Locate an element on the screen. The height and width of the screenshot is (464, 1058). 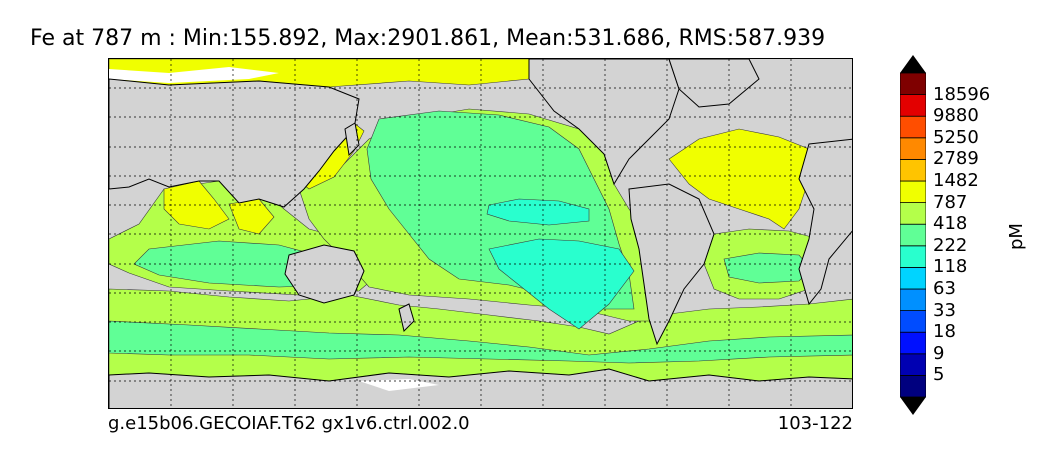
colorbar is located at coordinates (913, 235).